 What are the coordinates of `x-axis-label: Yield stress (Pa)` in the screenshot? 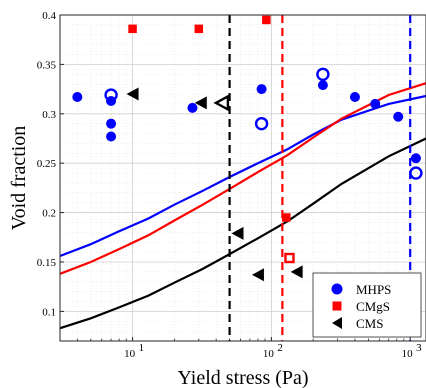 It's located at (242, 377).